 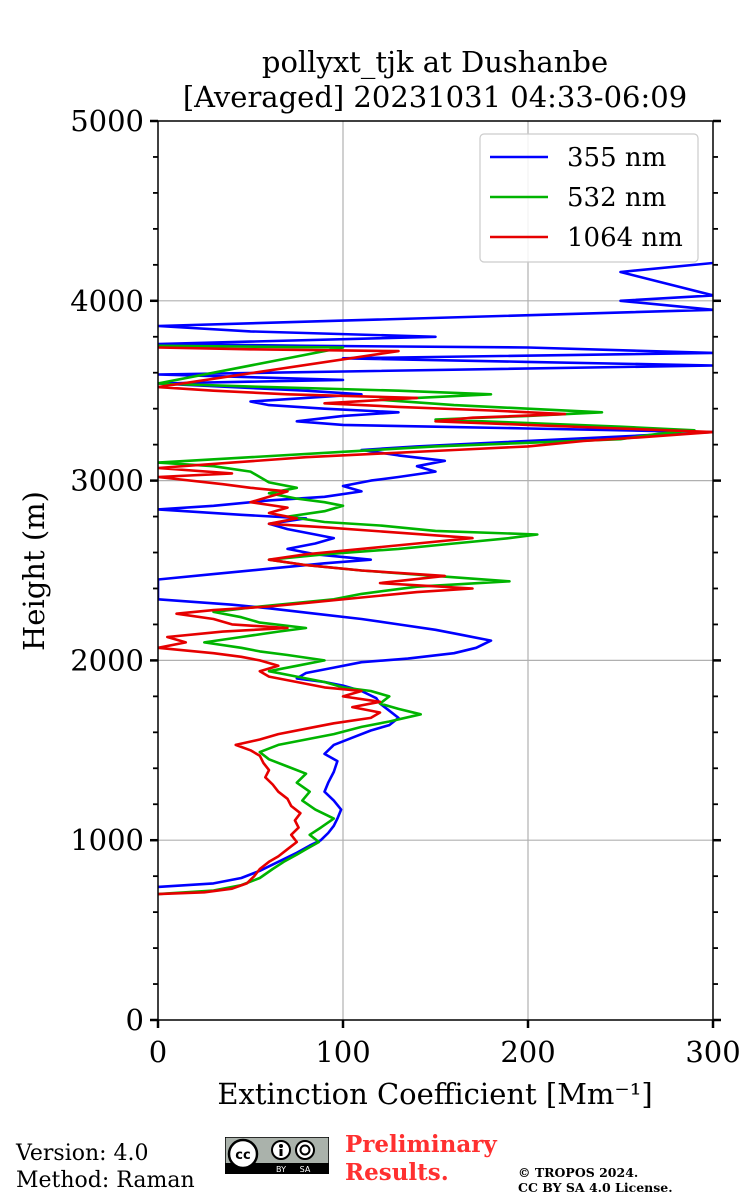 What do you see at coordinates (105, 1180) in the screenshot?
I see `method-text: Method: Raman` at bounding box center [105, 1180].